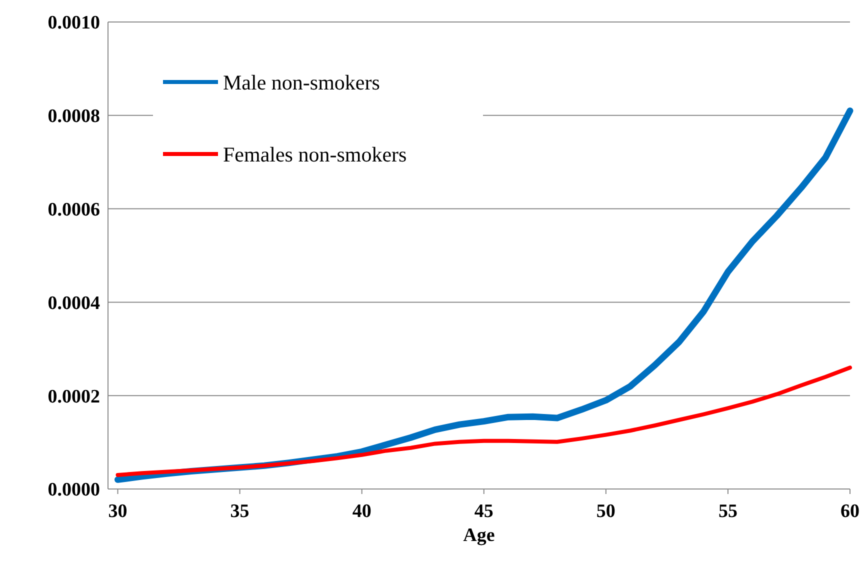 The image size is (862, 573). I want to click on x-axis-title: Age, so click(479, 535).